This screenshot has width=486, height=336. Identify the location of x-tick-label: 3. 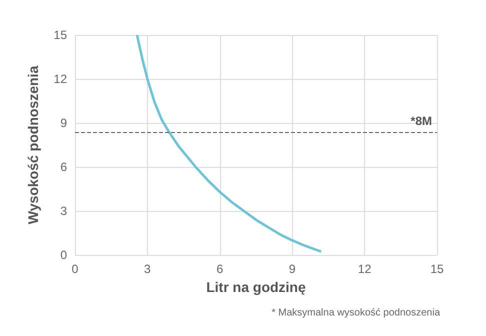
(148, 269).